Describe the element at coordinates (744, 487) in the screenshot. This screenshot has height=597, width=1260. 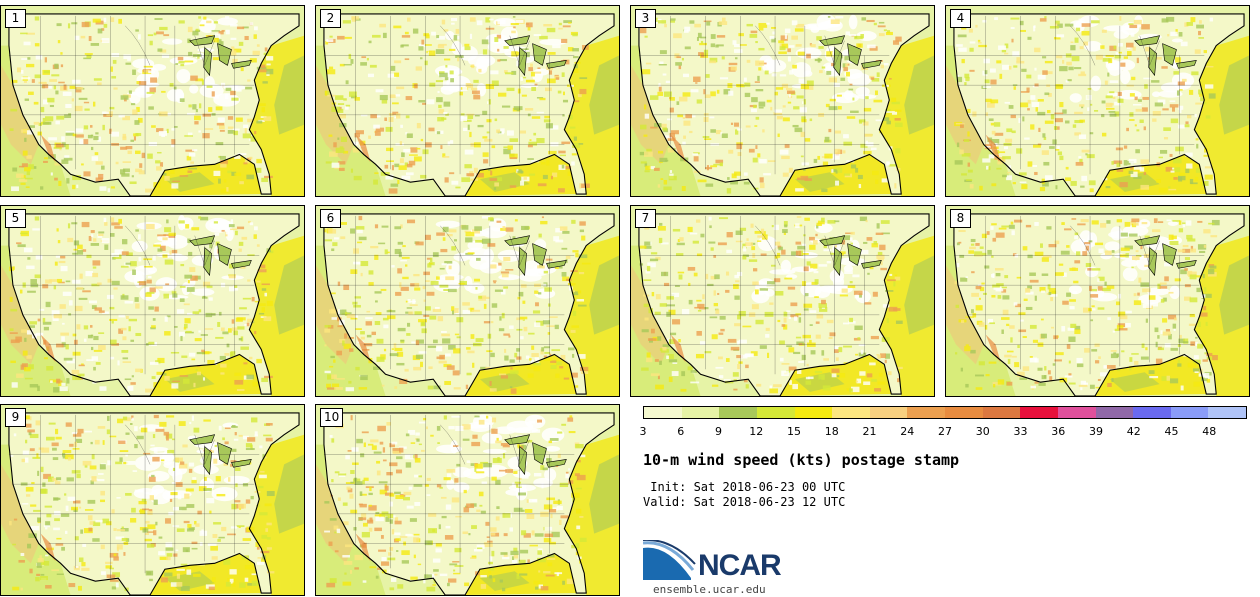
I see `init-time: Init: Sat 2018-06-23 00 UTC` at that location.